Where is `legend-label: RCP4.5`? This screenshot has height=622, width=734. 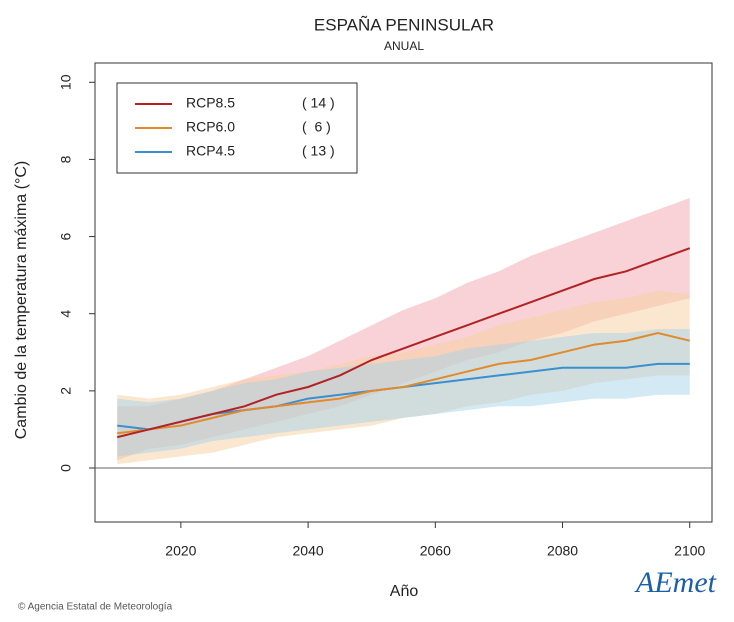 legend-label: RCP4.5 is located at coordinates (210, 151).